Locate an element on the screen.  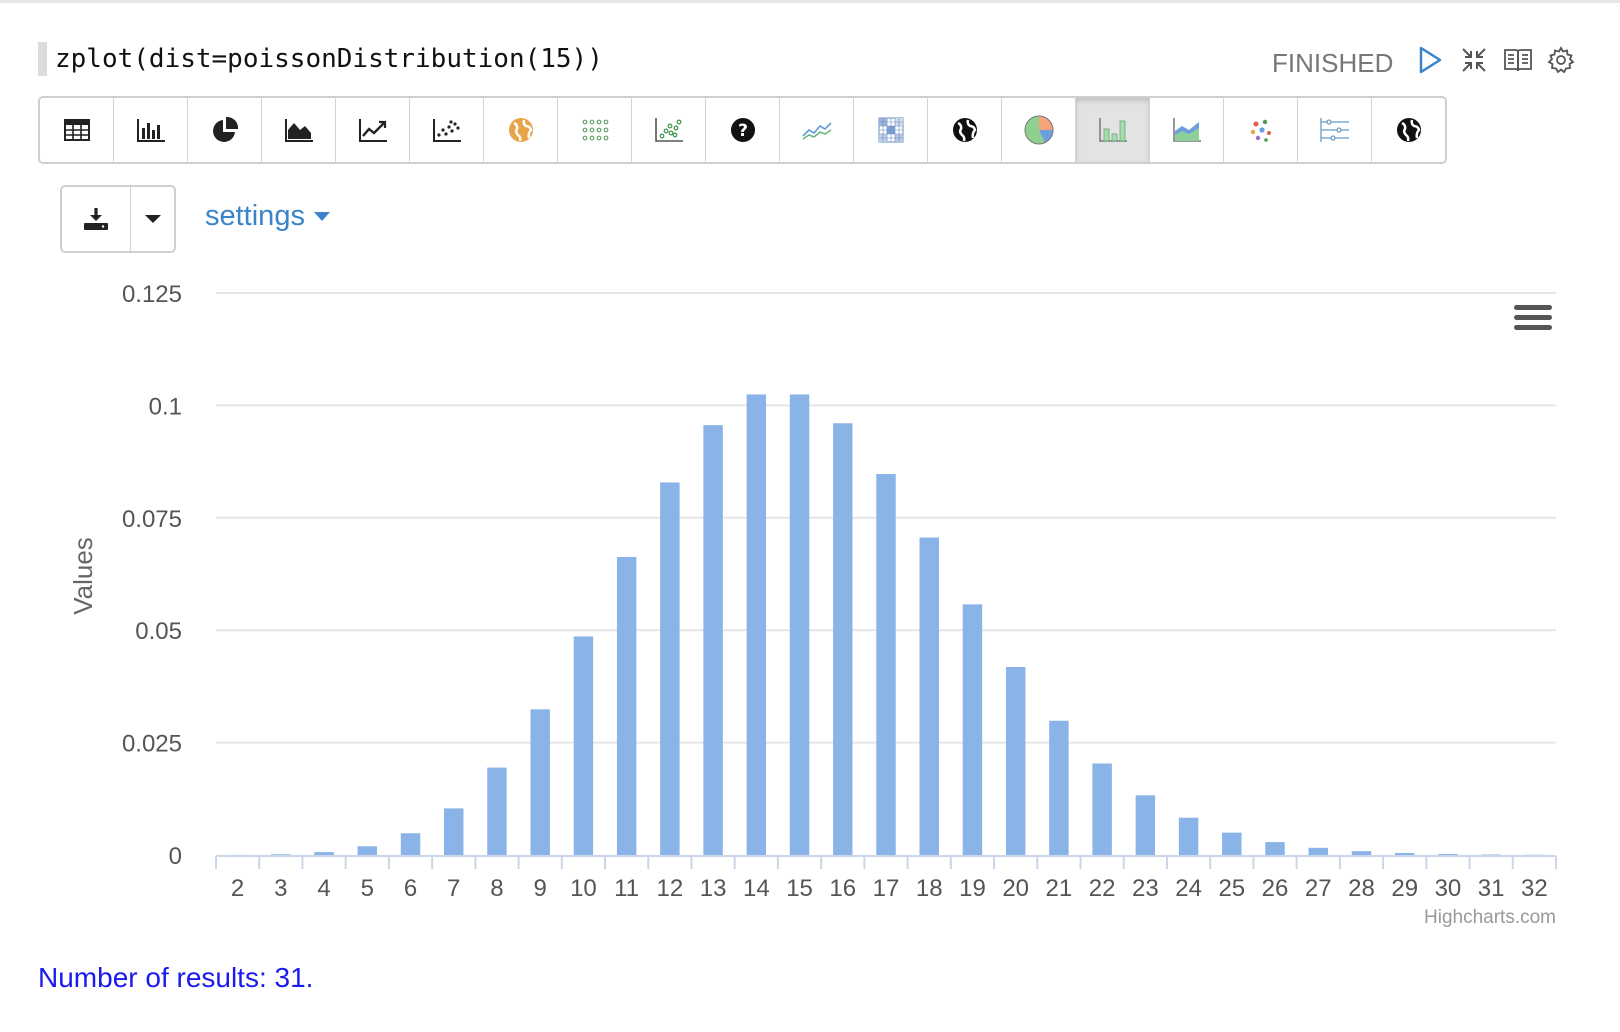
globe-black-icon is located at coordinates (1408, 130).